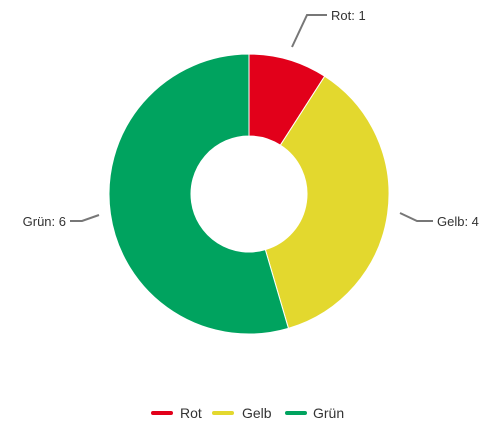 This screenshot has height=429, width=490. I want to click on connector-rot, so click(309, 31).